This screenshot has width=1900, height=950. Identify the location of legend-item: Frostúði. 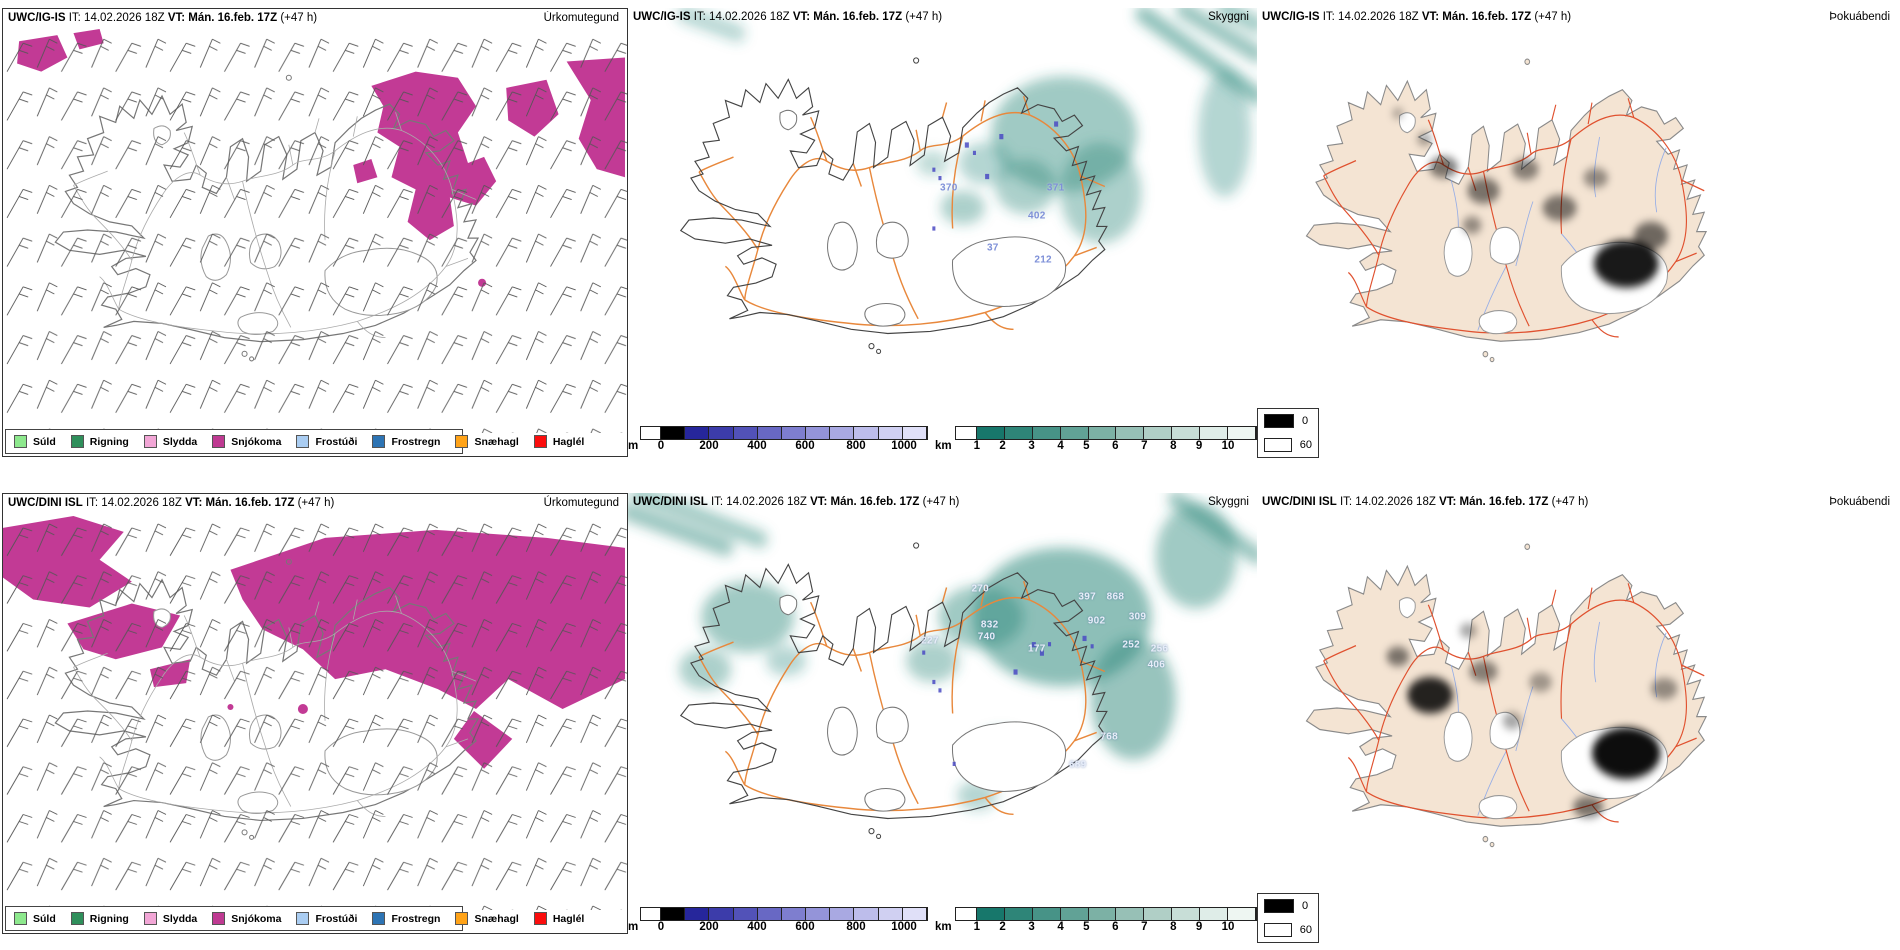
(326, 918).